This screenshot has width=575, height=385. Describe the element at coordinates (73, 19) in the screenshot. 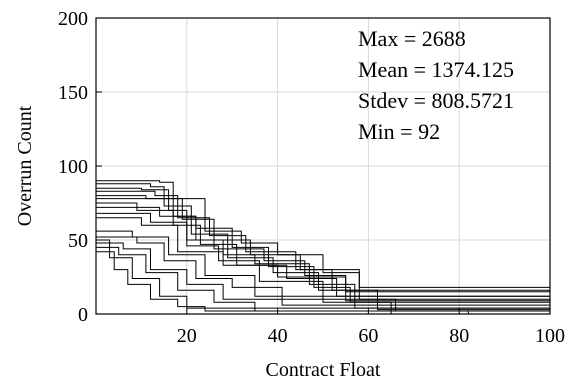

I see `y-tick-label: 200` at that location.